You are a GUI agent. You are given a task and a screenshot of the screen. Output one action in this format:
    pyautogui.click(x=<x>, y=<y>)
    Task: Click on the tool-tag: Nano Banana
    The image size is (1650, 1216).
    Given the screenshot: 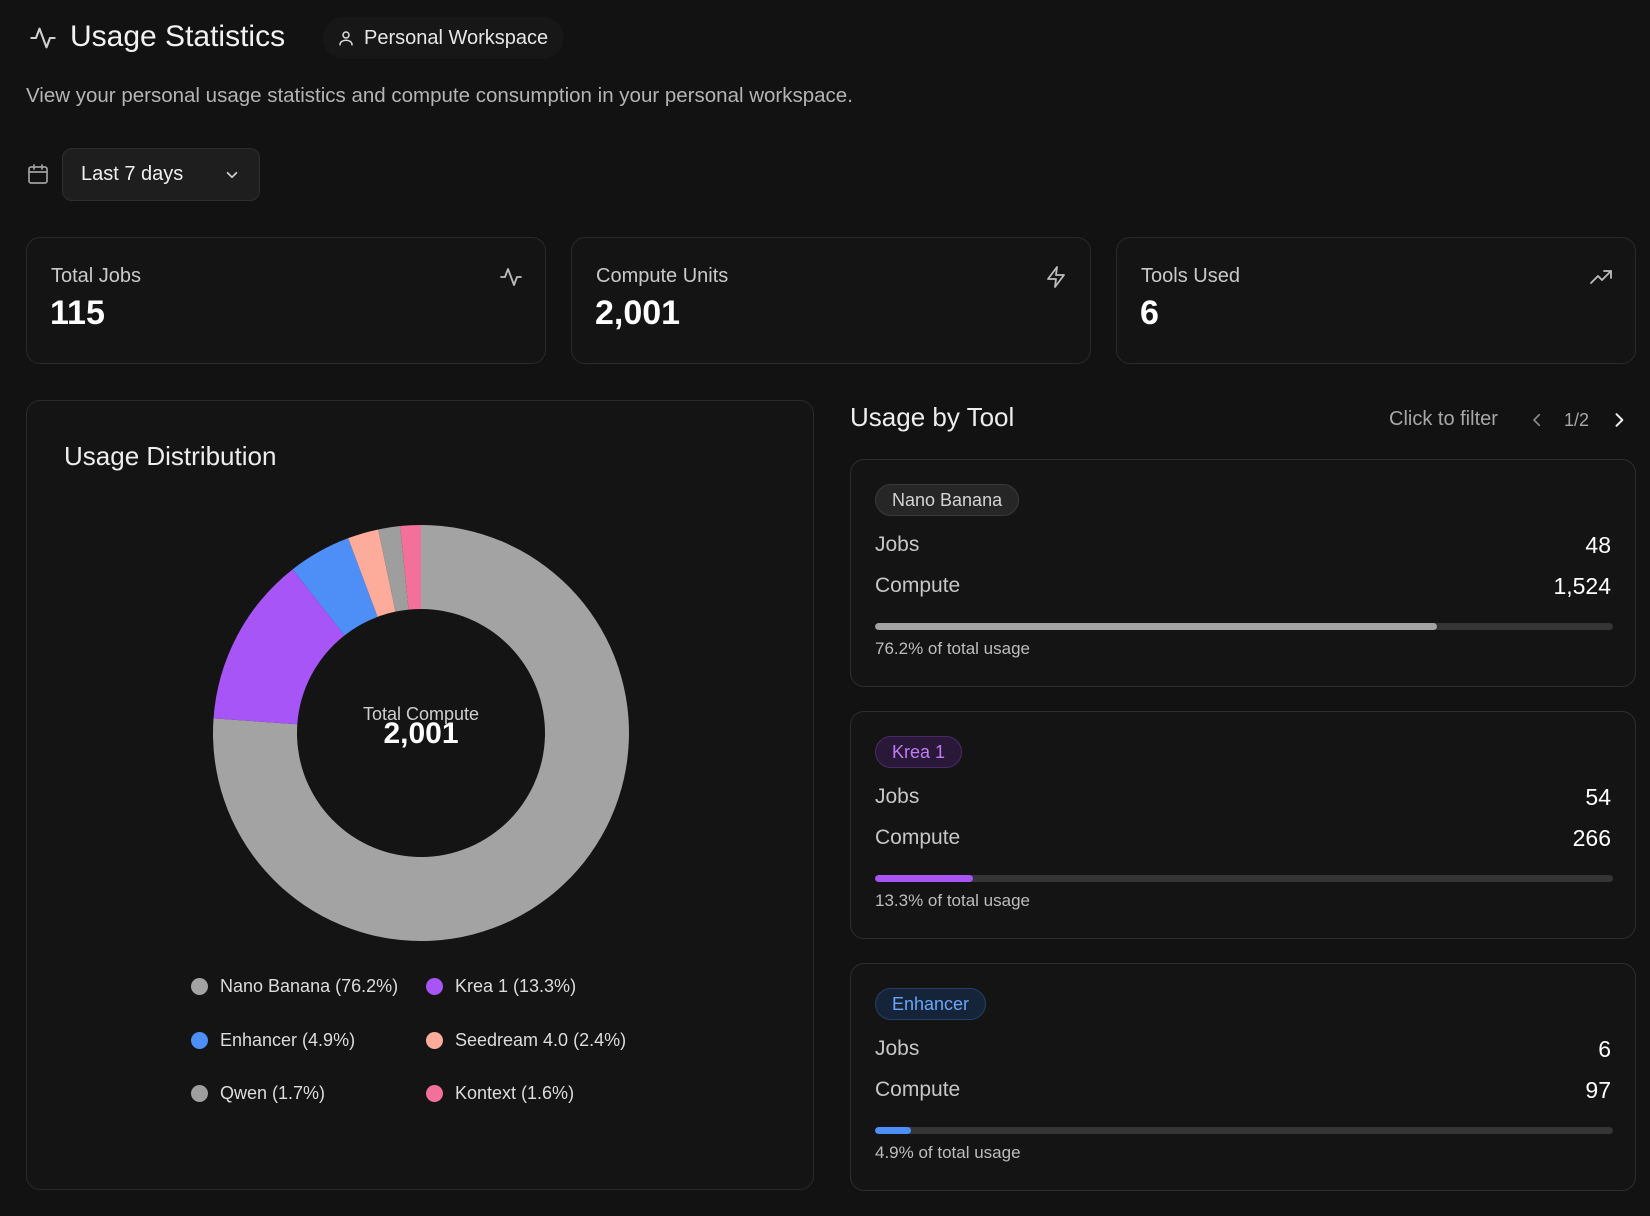 What is the action you would take?
    pyautogui.click(x=947, y=500)
    